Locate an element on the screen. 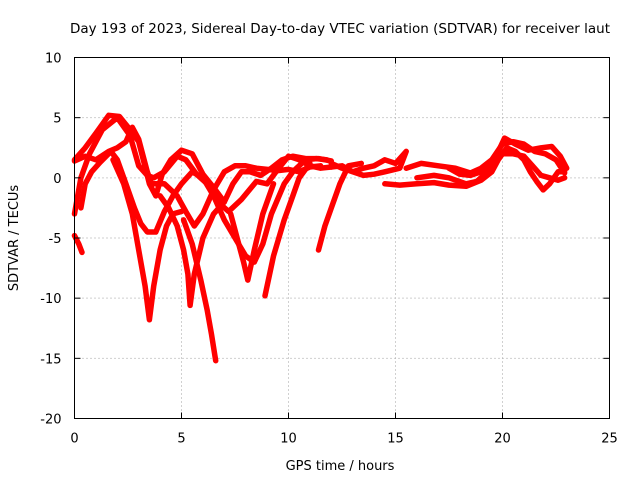 The width and height of the screenshot is (640, 480). y-tick-label: -15 is located at coordinates (50, 359).